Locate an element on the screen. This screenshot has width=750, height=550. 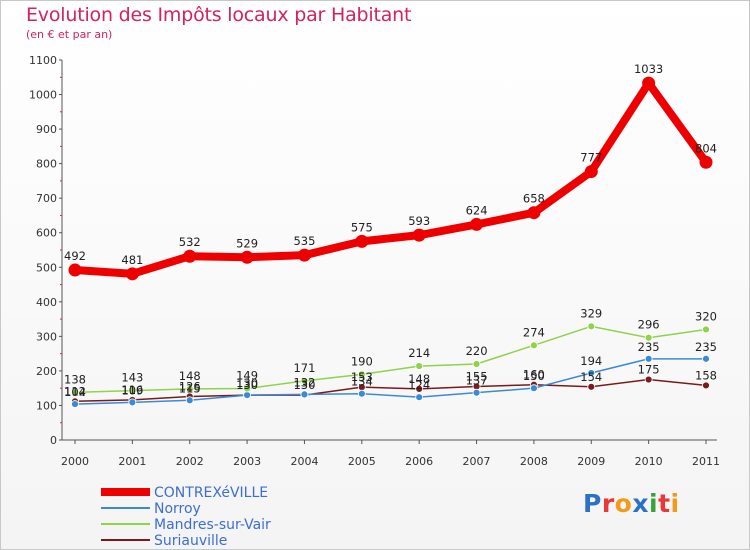
x-tick-label: 2008 is located at coordinates (534, 461).